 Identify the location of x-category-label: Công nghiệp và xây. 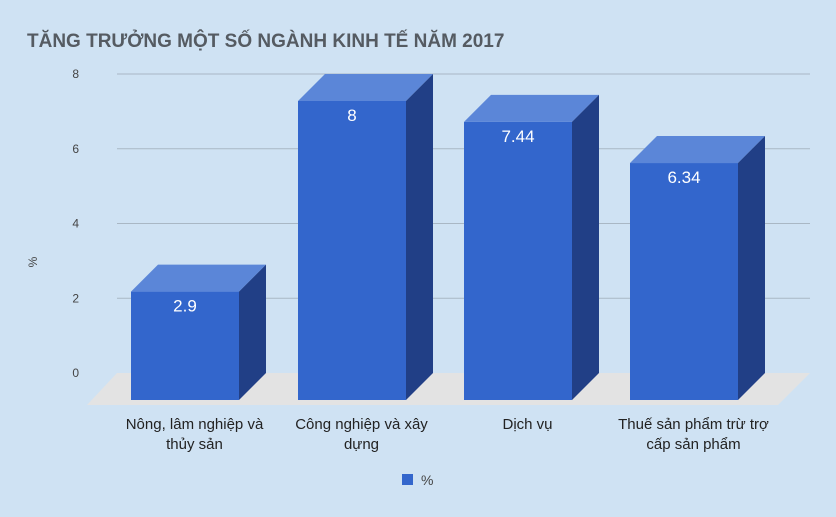
(361, 424).